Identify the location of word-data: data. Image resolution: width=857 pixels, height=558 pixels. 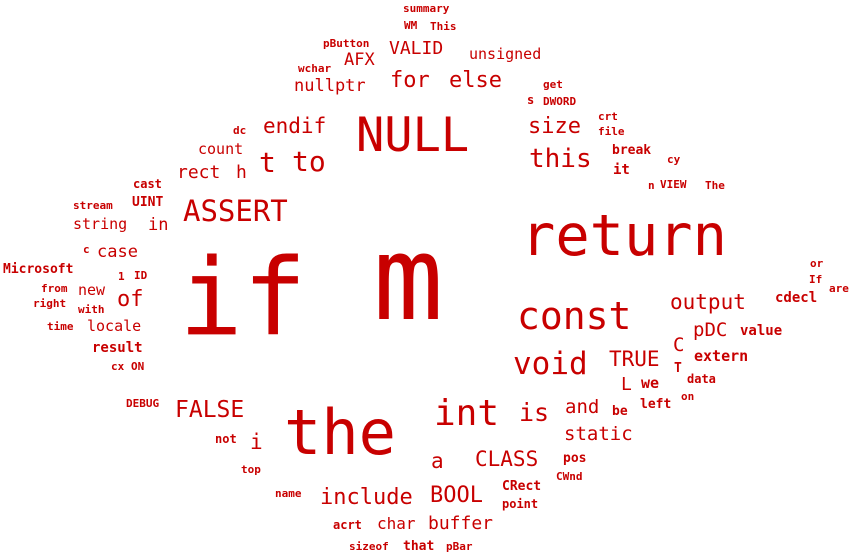
(701, 379).